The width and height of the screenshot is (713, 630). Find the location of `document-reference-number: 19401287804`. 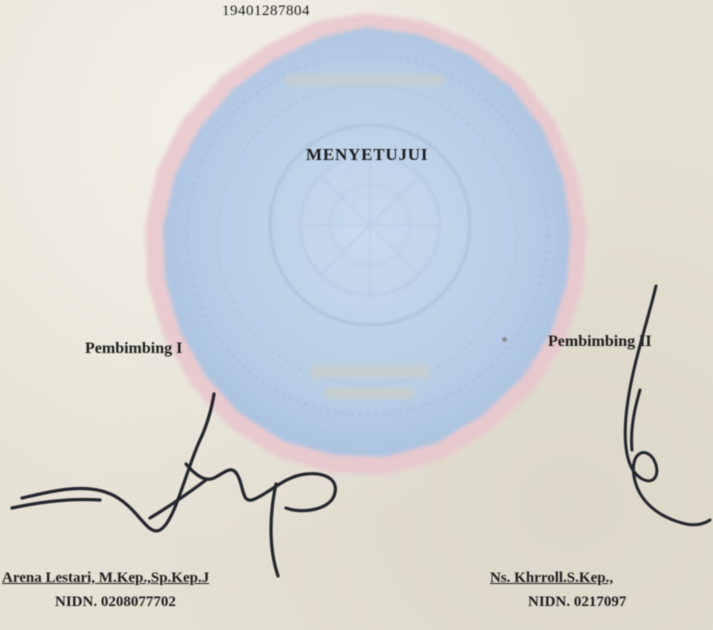

document-reference-number: 19401287804 is located at coordinates (266, 11).